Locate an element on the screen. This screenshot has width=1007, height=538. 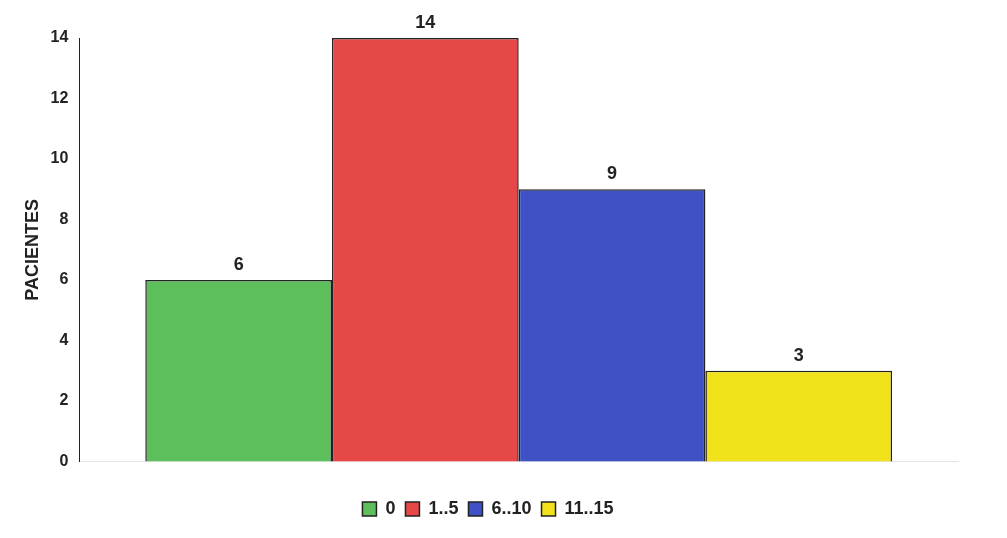
legend-label: 6..10 is located at coordinates (511, 507).